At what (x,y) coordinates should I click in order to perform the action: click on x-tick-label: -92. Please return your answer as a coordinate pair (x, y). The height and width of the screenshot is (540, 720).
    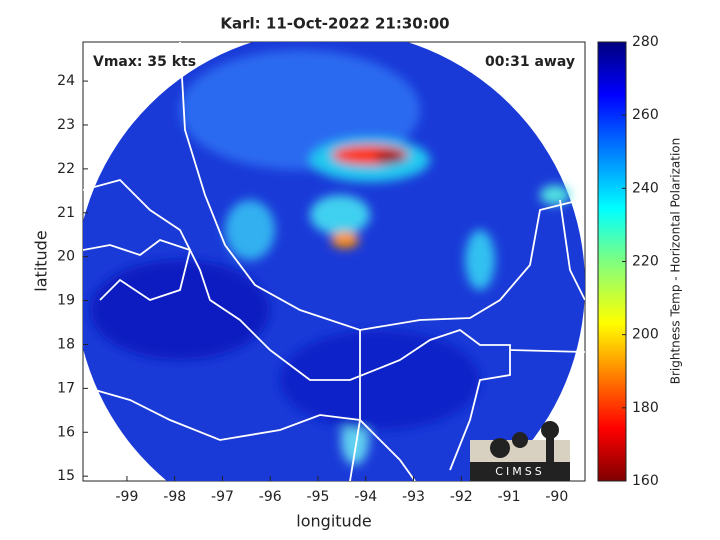
    Looking at the image, I should click on (461, 497).